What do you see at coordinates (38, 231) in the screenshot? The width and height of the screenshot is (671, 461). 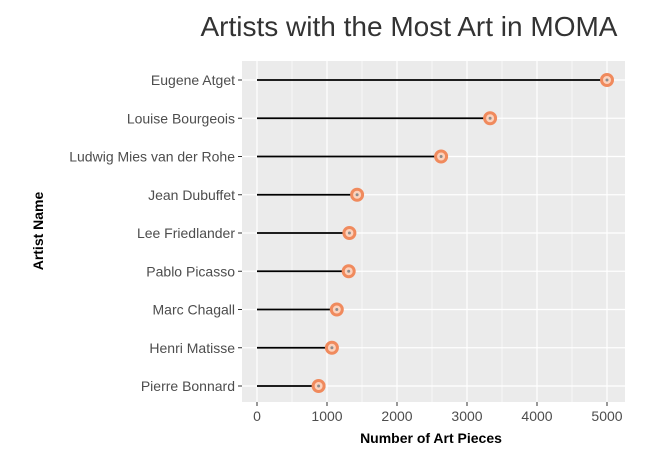 I see `y-axis-title: Artist Name` at bounding box center [38, 231].